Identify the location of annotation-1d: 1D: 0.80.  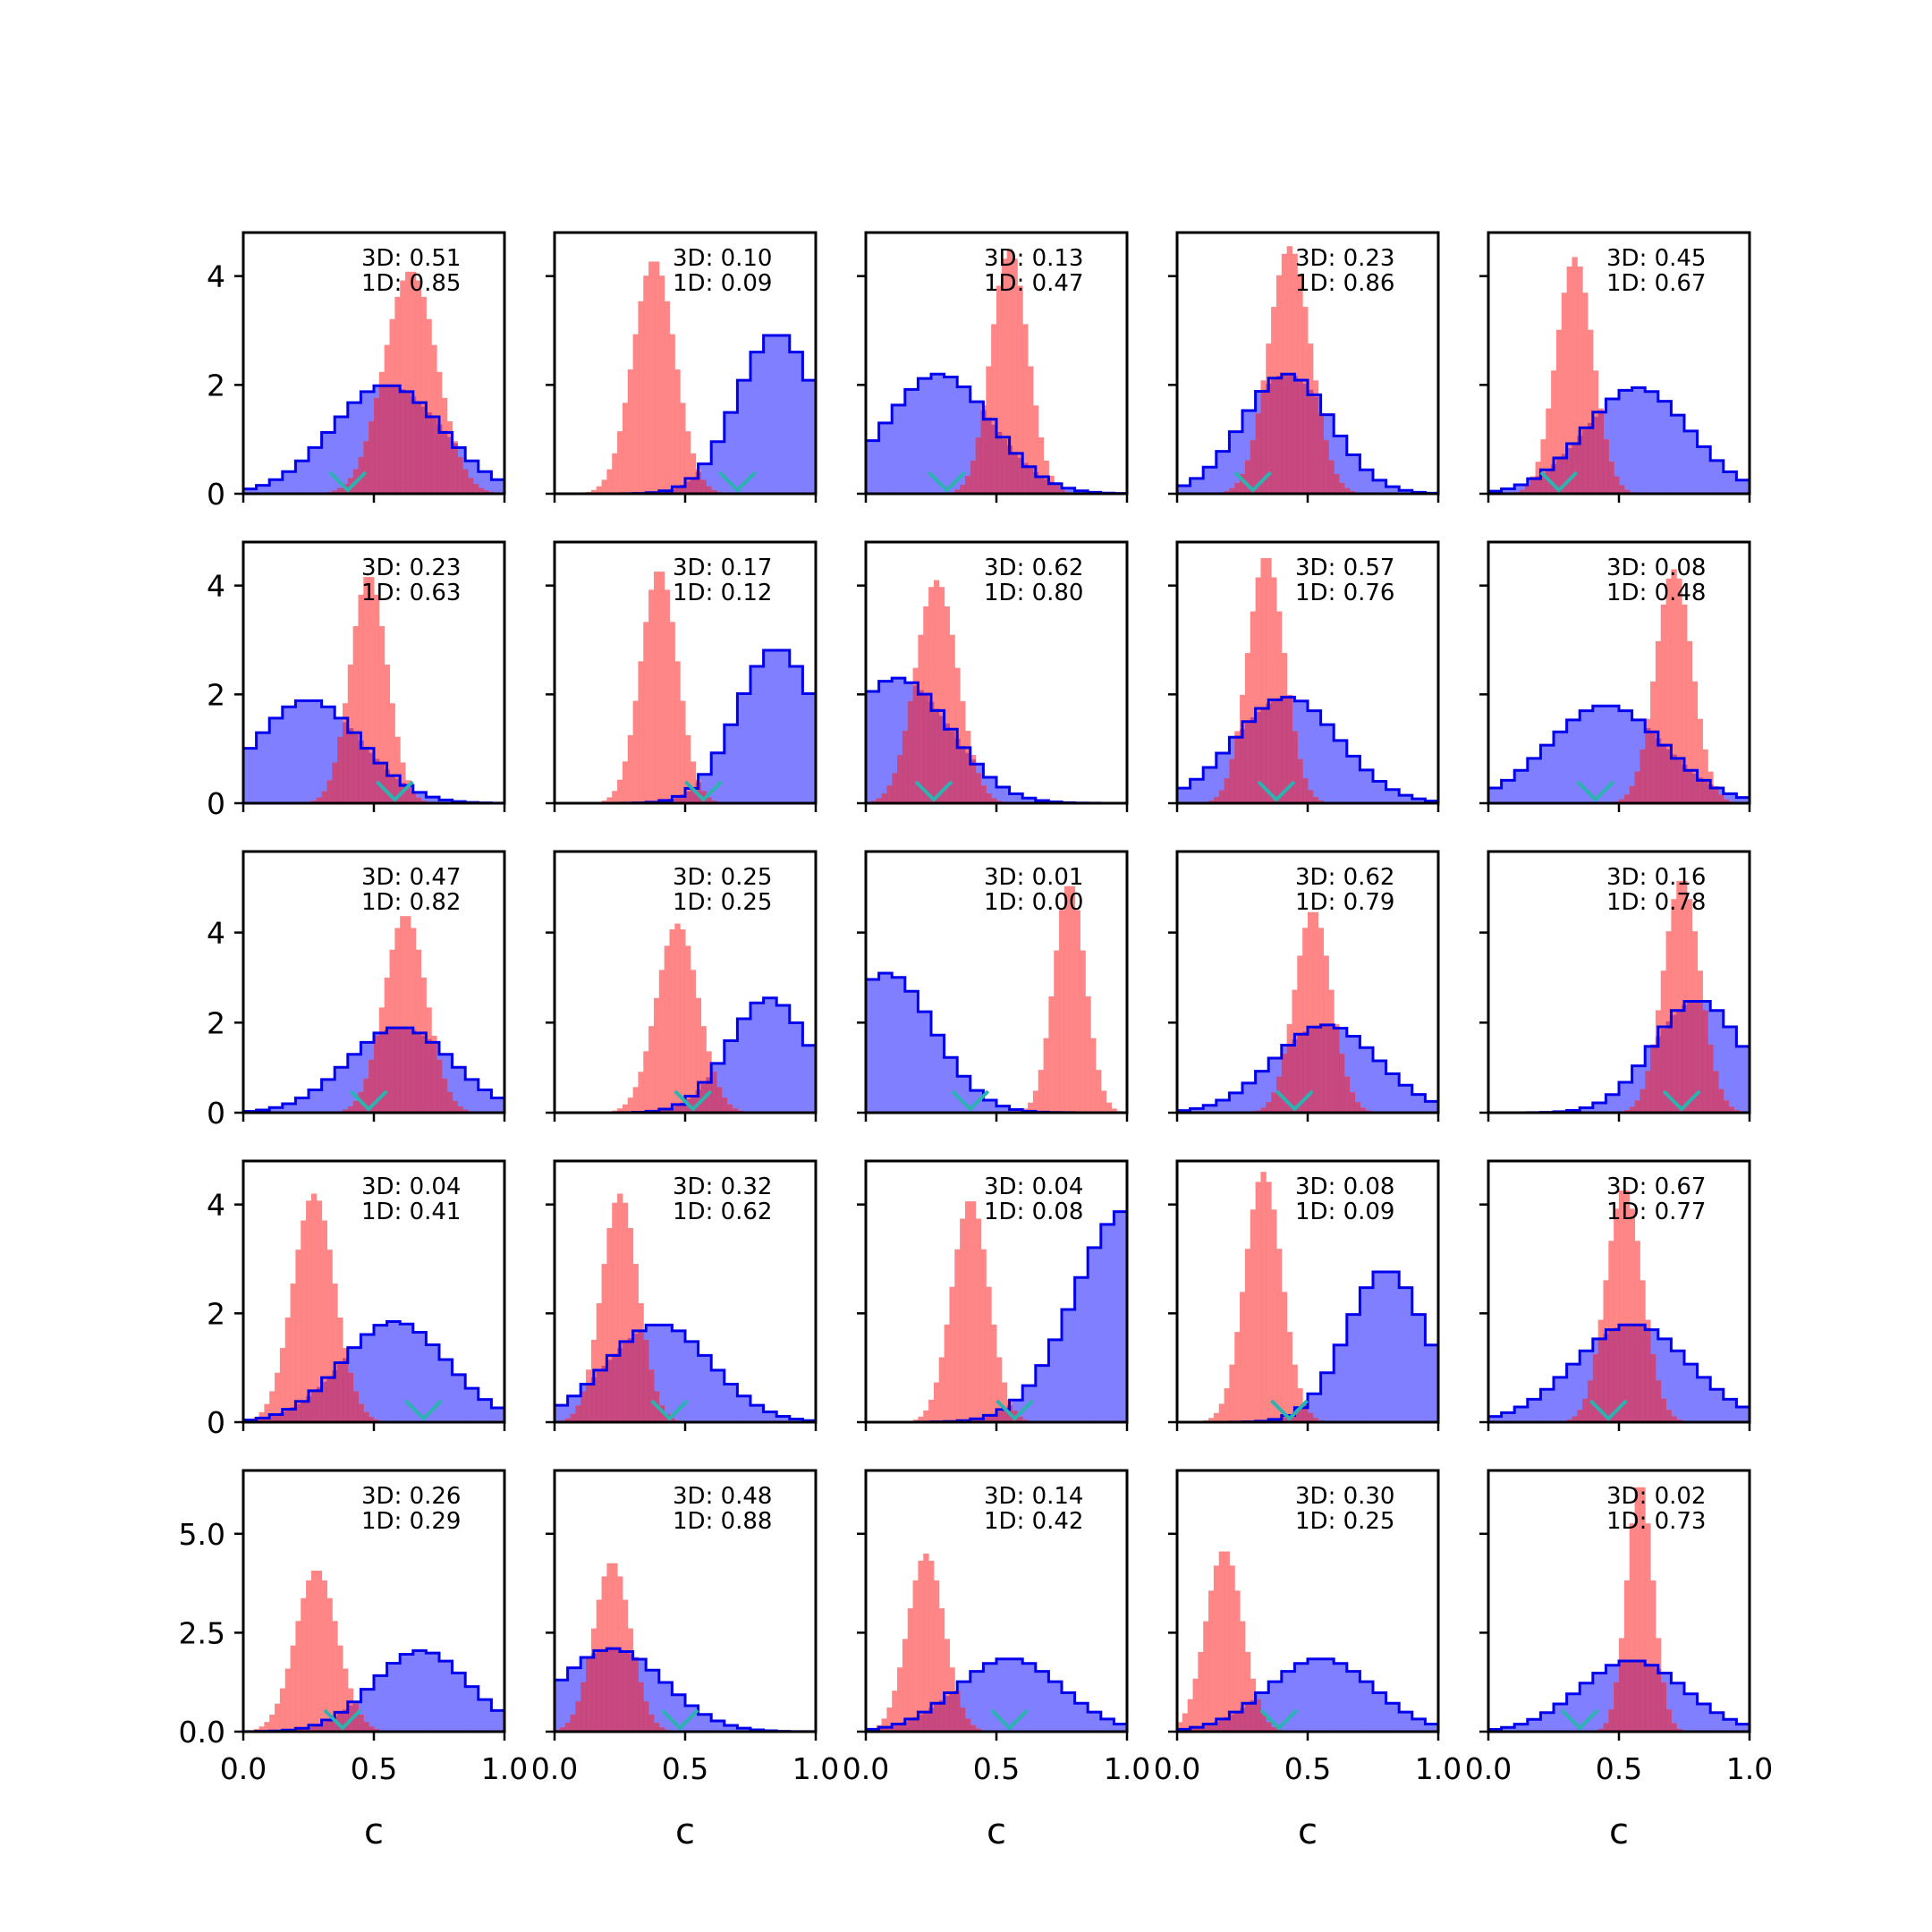
(1033, 593).